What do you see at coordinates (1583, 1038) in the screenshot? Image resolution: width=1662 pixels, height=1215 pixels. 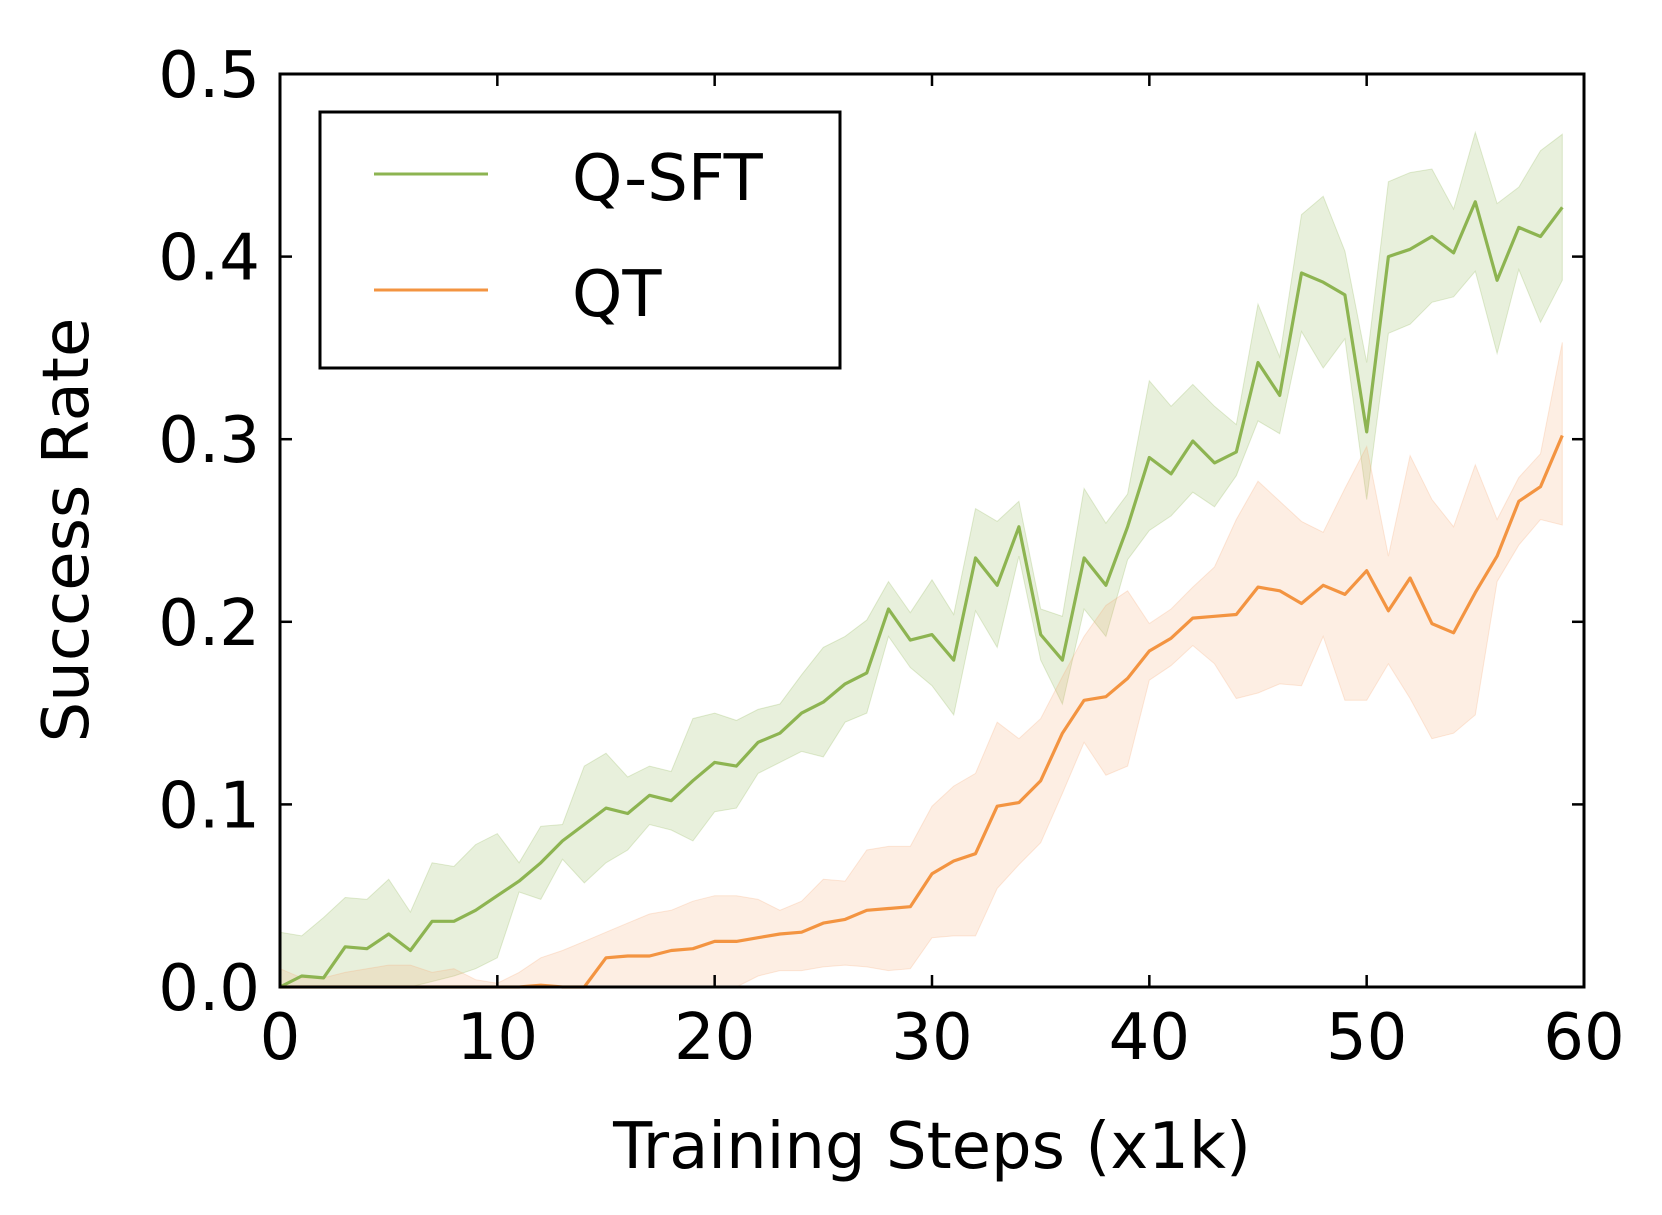 I see `x-tick-label: 60` at bounding box center [1583, 1038].